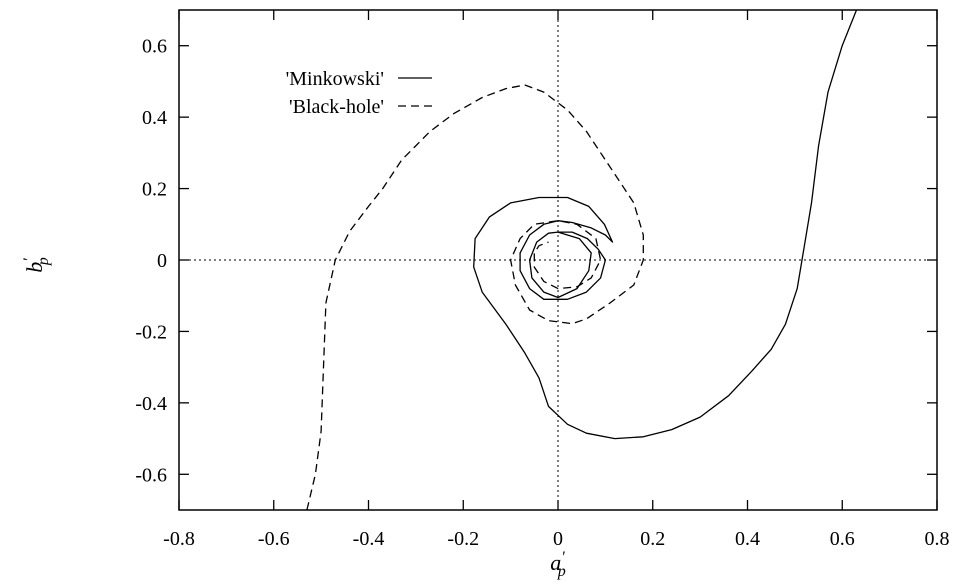  Describe the element at coordinates (652, 539) in the screenshot. I see `x-tick-label: 0.2` at that location.